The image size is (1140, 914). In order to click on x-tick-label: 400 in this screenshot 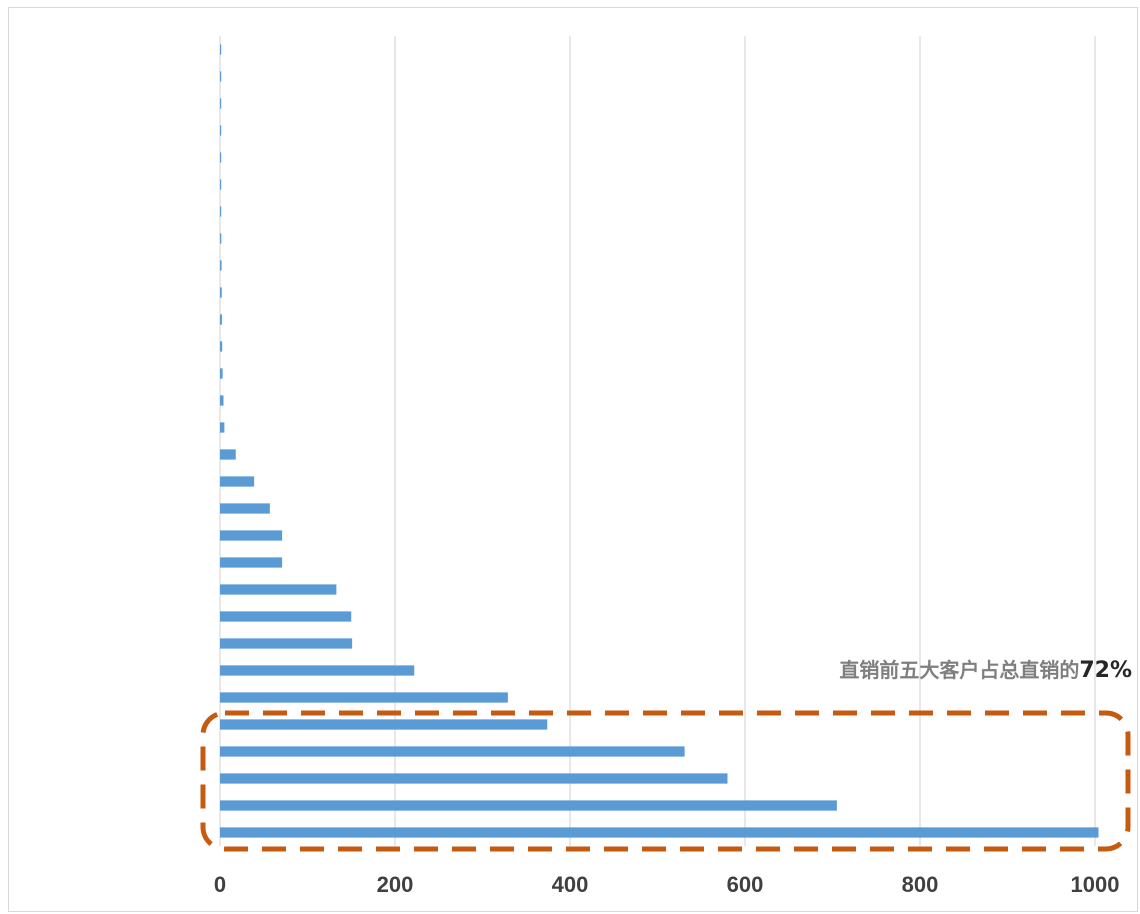, I will do `click(570, 884)`.